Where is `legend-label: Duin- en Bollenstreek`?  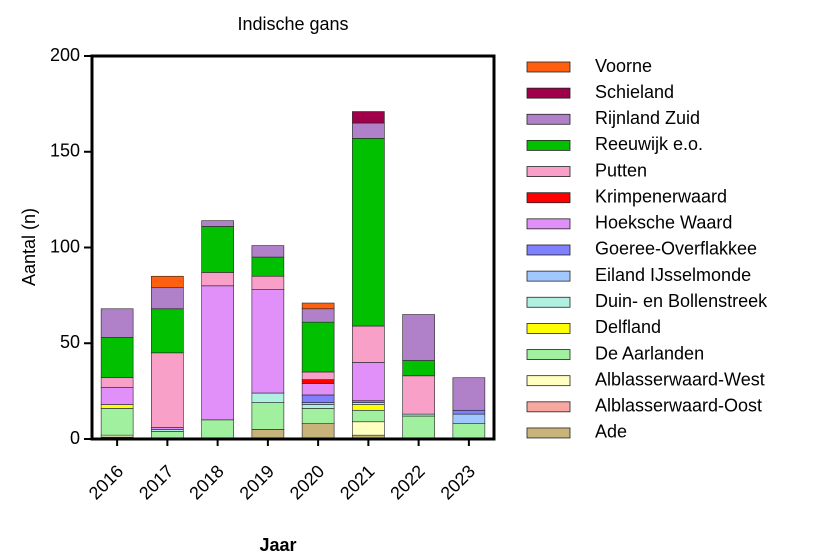
legend-label: Duin- en Bollenstreek is located at coordinates (681, 301).